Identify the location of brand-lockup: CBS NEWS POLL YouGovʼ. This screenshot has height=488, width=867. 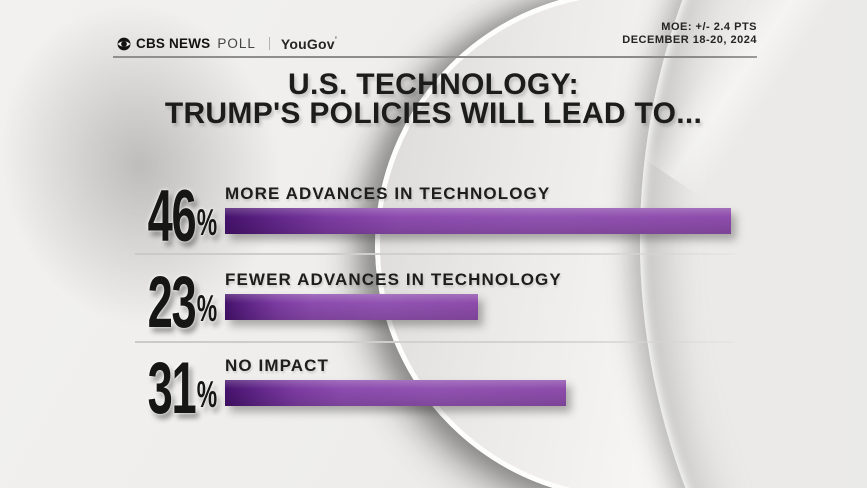
(227, 43).